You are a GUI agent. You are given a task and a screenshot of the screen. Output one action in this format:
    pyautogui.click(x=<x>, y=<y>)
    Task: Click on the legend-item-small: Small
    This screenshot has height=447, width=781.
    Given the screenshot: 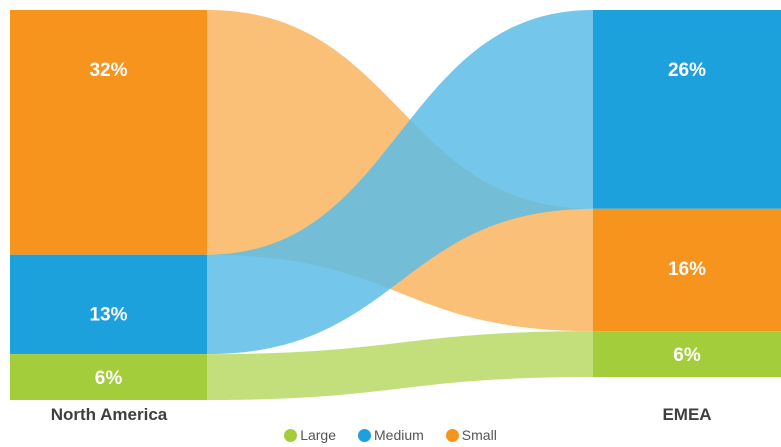 What is the action you would take?
    pyautogui.click(x=471, y=435)
    